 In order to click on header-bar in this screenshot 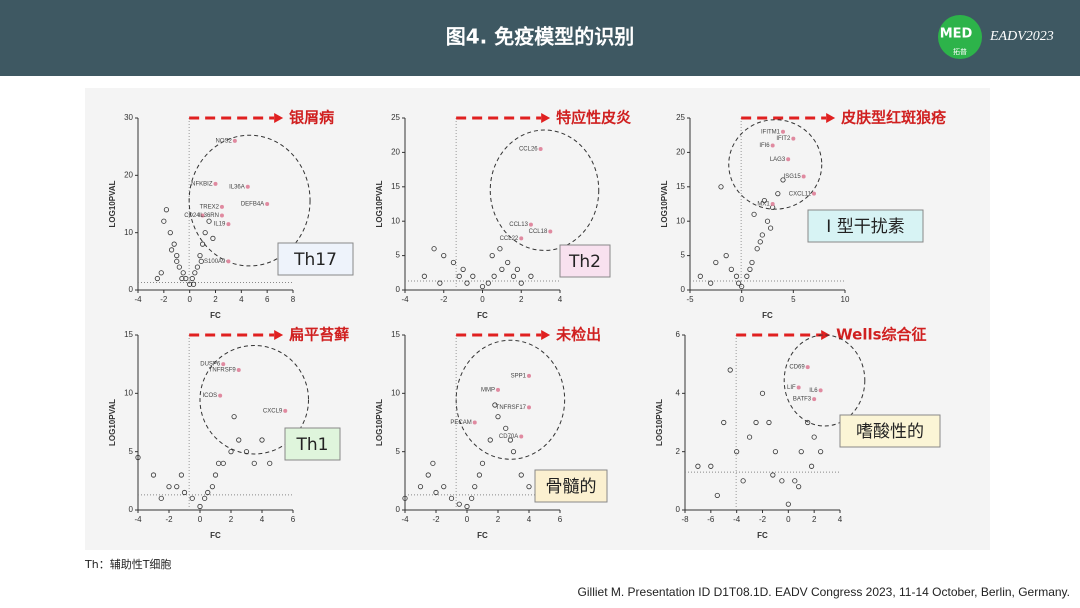, I will do `click(540, 38)`.